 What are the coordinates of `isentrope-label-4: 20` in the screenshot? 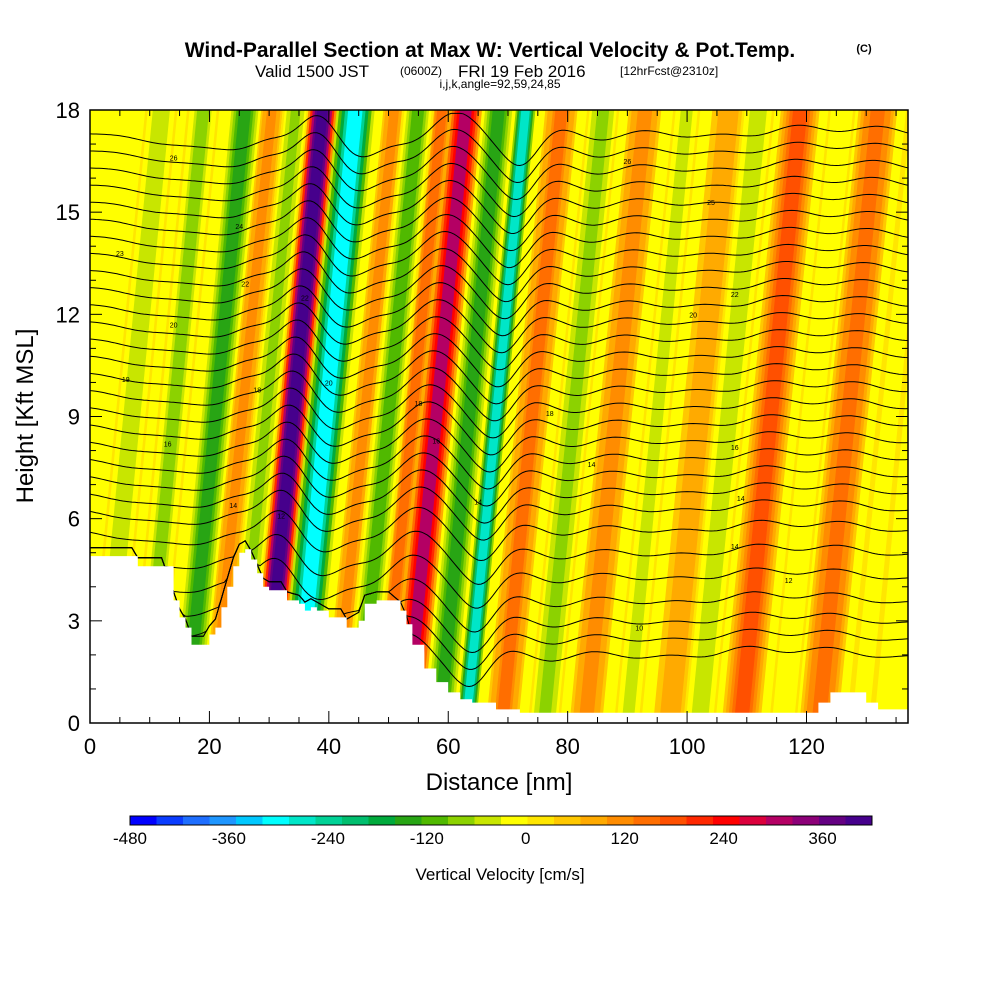 It's located at (174, 326).